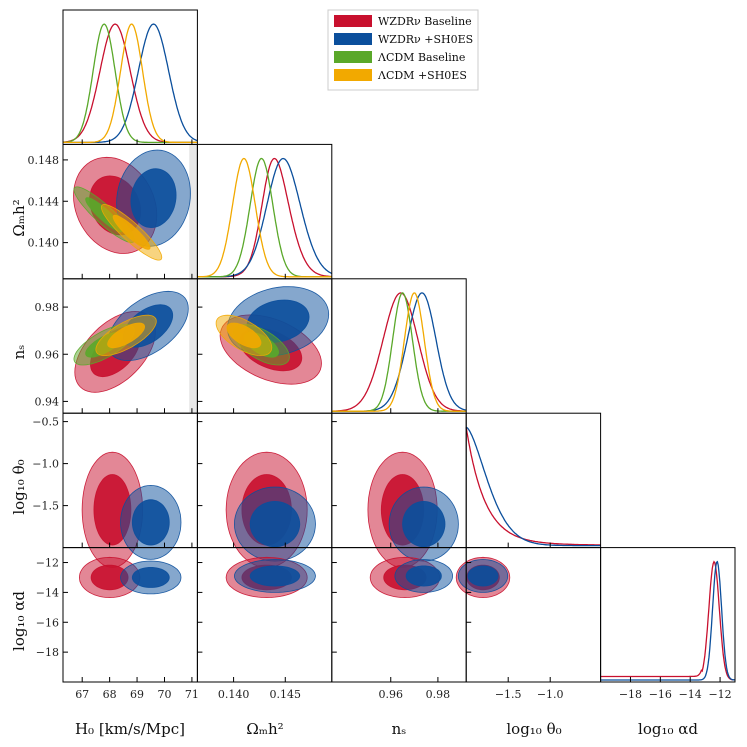 The width and height of the screenshot is (747, 747). What do you see at coordinates (421, 57) in the screenshot?
I see `legend-label-lcdm-baseline: ΛCDM Baseline` at bounding box center [421, 57].